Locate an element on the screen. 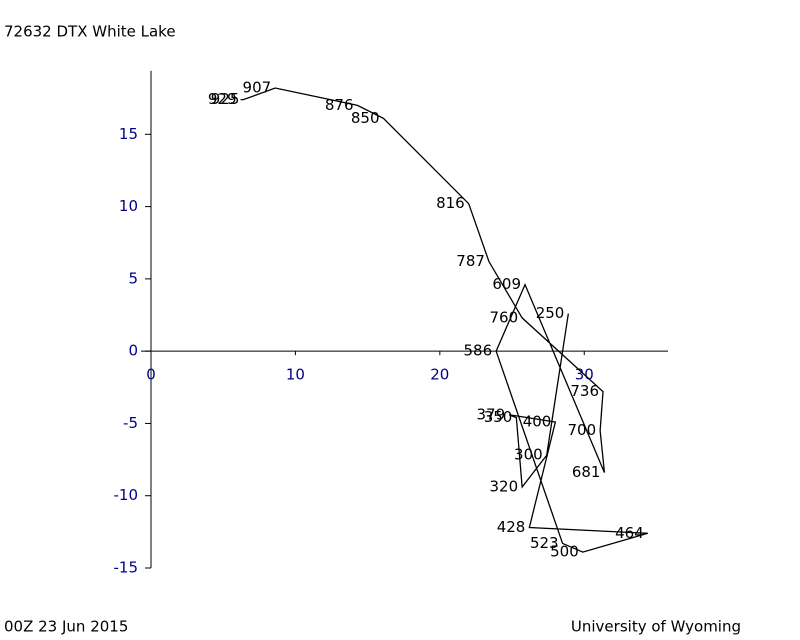 Image resolution: width=800 pixels, height=640 pixels. level-label: 681 is located at coordinates (586, 472).